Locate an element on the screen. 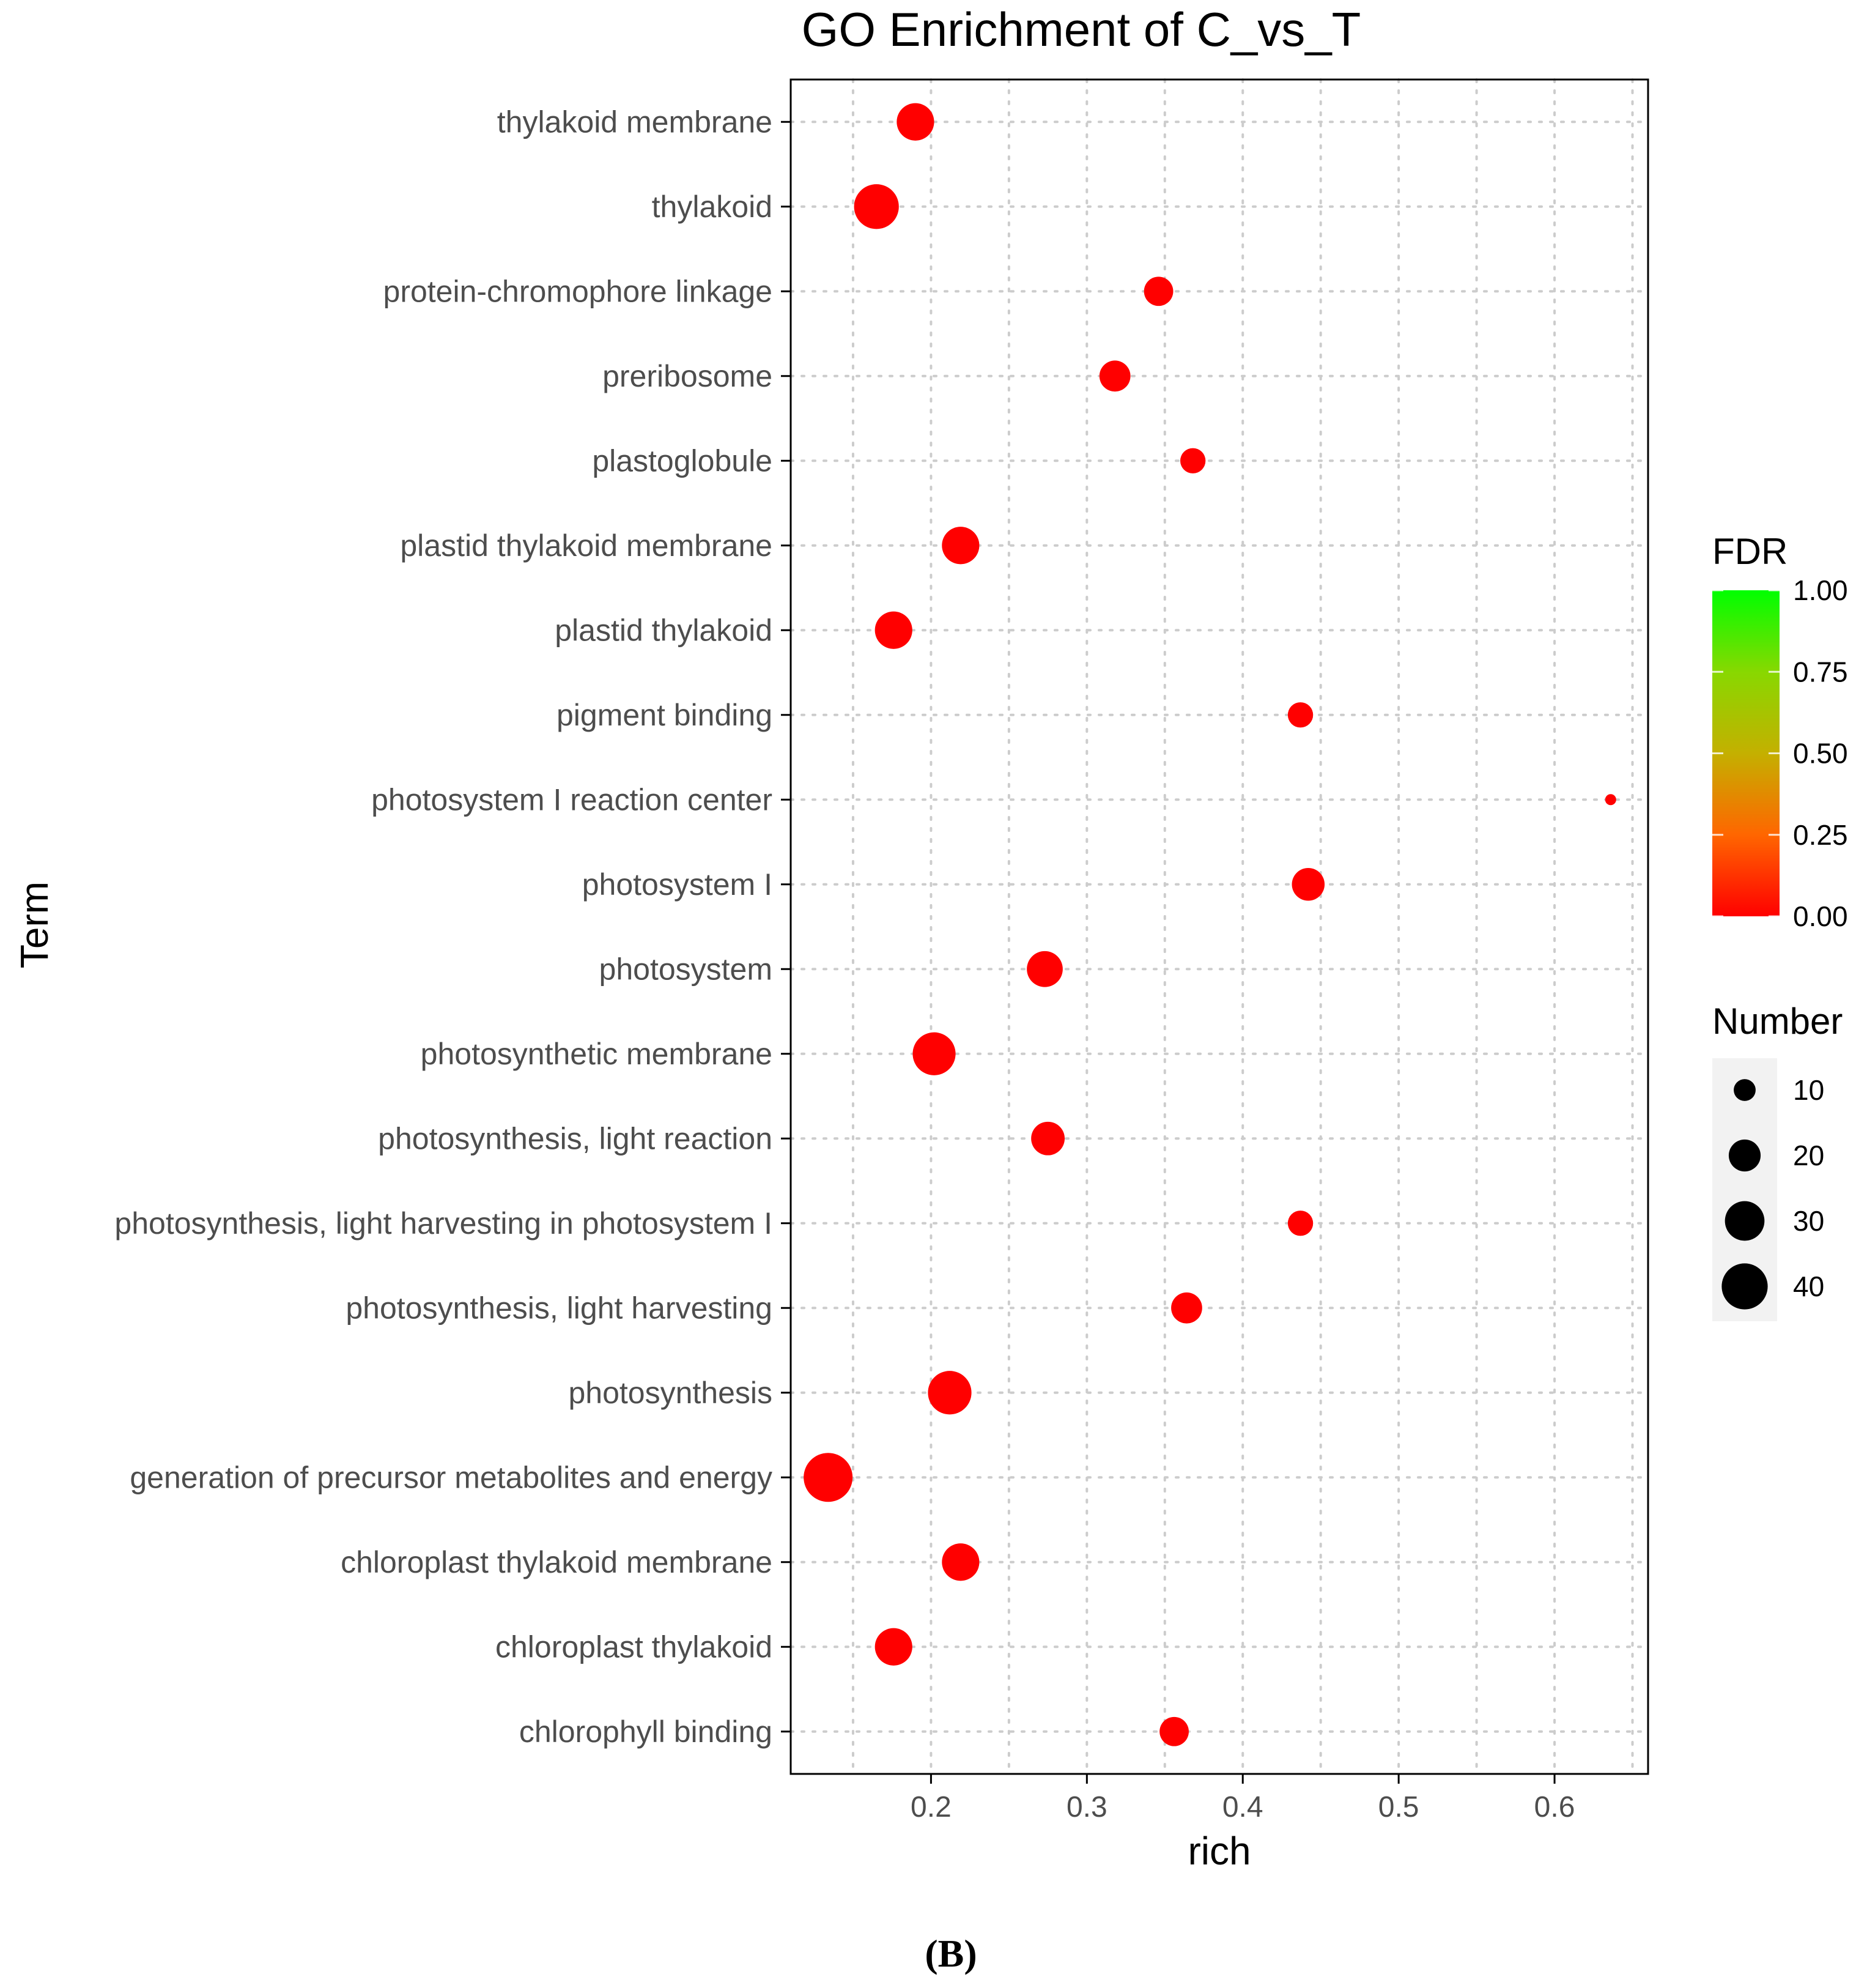 This screenshot has height=1988, width=1867. y-tick-label: pigment binding is located at coordinates (664, 715).